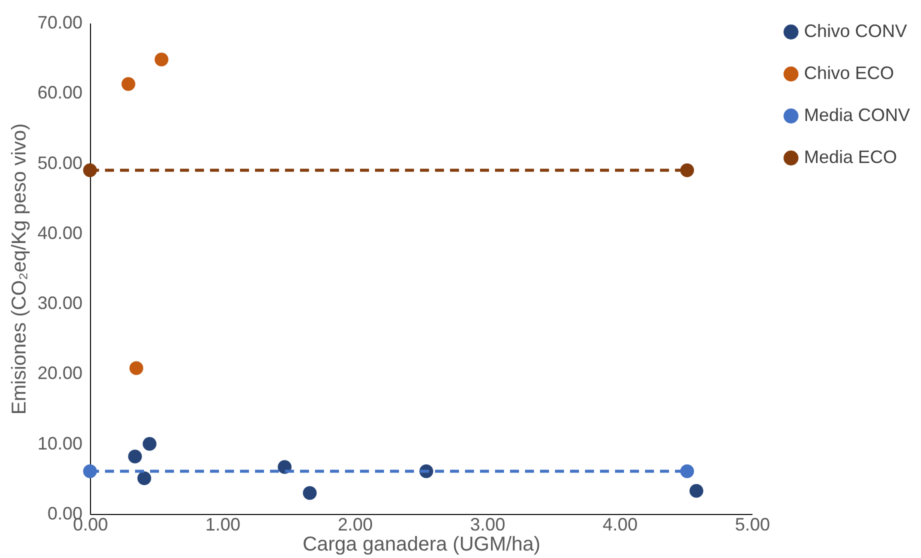 This screenshot has height=558, width=921. I want to click on y-axis-title: Emisiones (CO₂eq/Kg peso vivo), so click(19, 269).